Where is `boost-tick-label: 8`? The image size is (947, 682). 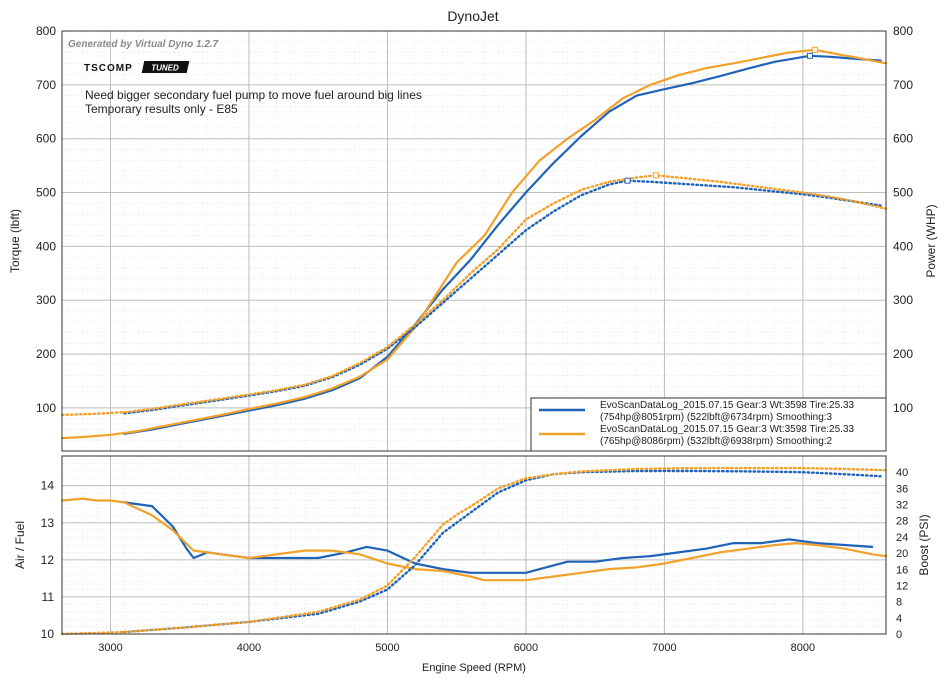 boost-tick-label: 8 is located at coordinates (899, 603).